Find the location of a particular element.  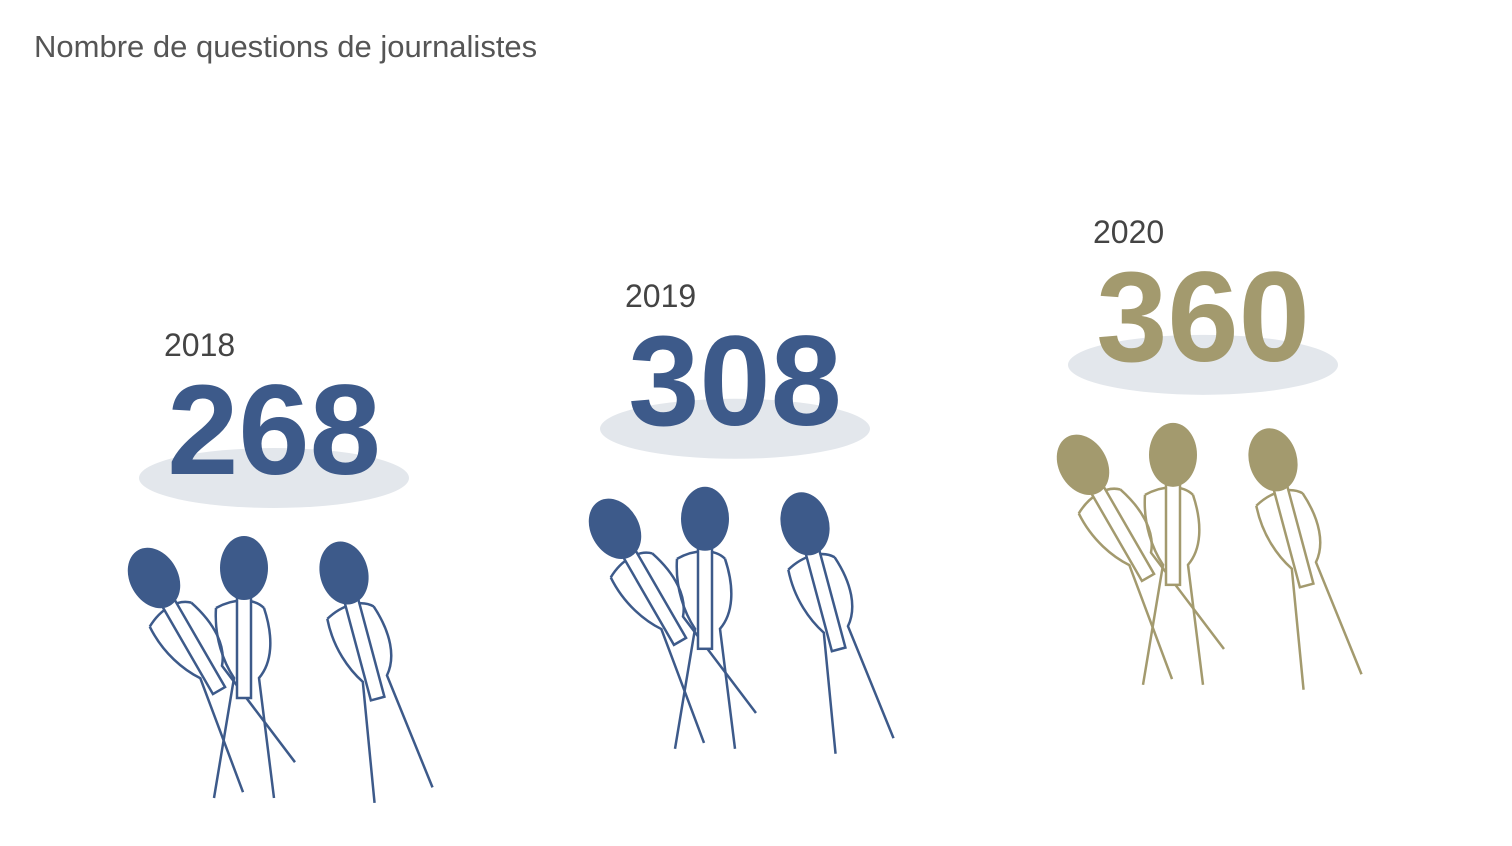

hand-outline is located at coordinates (1309, 589).